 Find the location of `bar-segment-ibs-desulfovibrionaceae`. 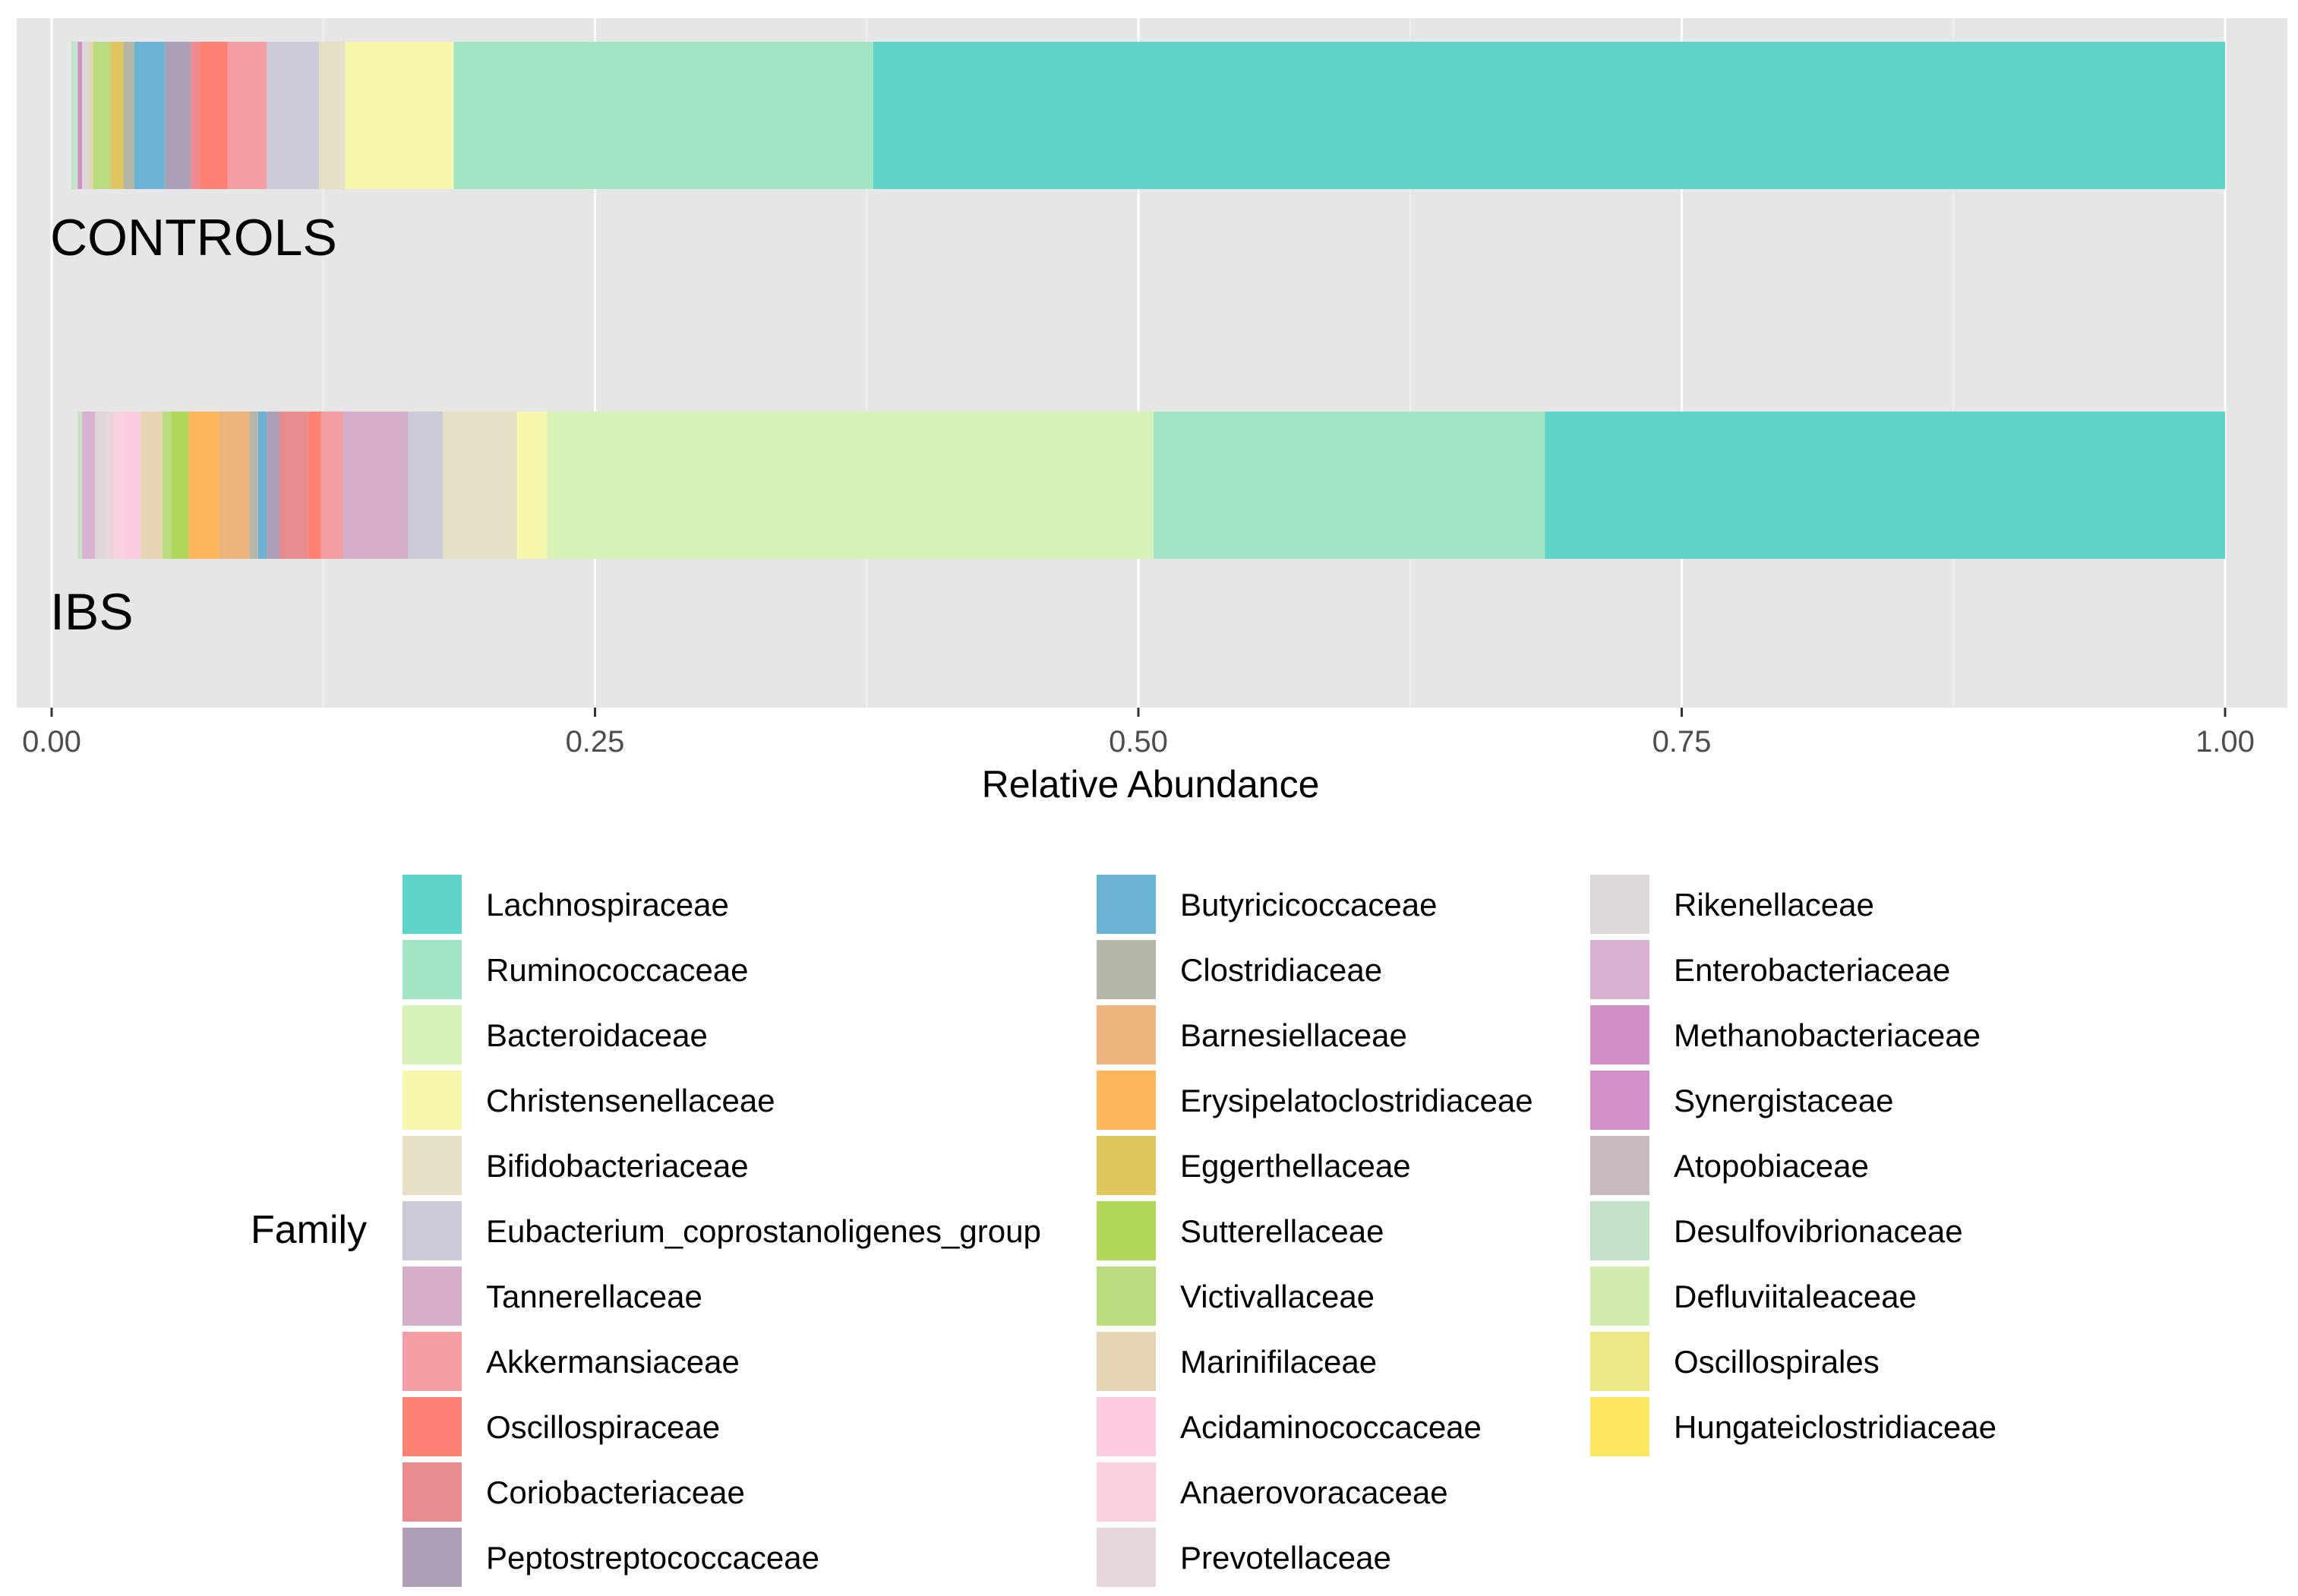

bar-segment-ibs-desulfovibrionaceae is located at coordinates (80, 486).